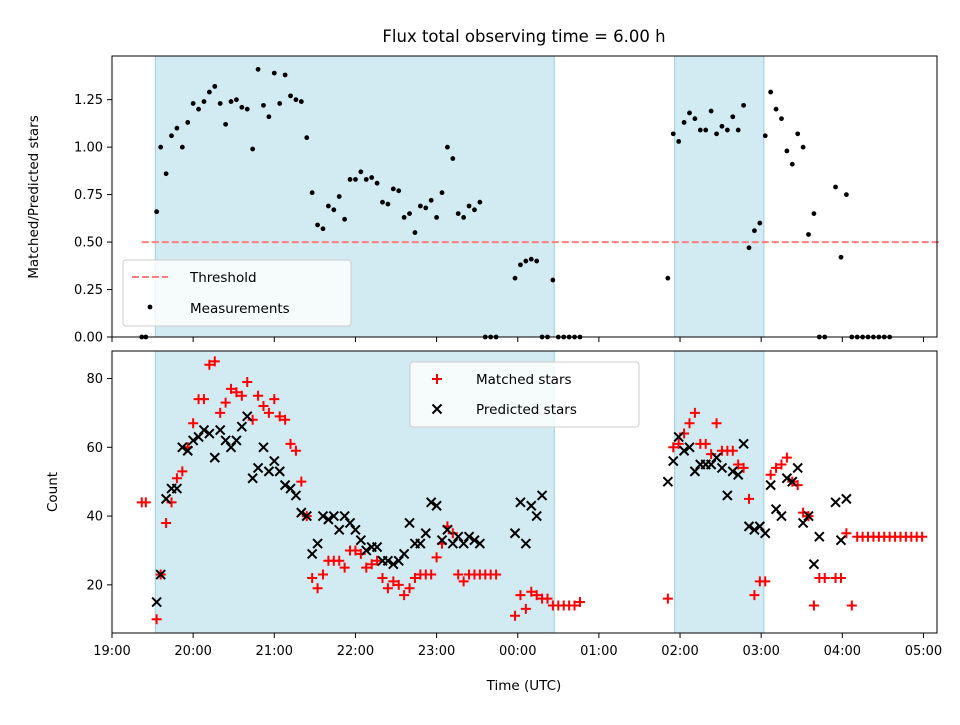  What do you see at coordinates (719, 492) in the screenshot?
I see `bottom-shaded-interval` at bounding box center [719, 492].